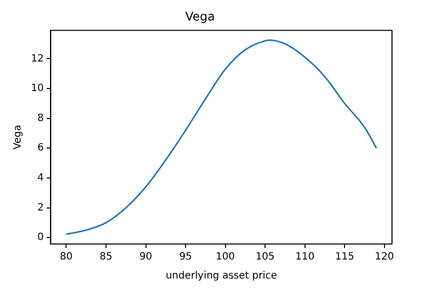  Describe the element at coordinates (40, 178) in the screenshot. I see `y-tick-label: 4` at that location.